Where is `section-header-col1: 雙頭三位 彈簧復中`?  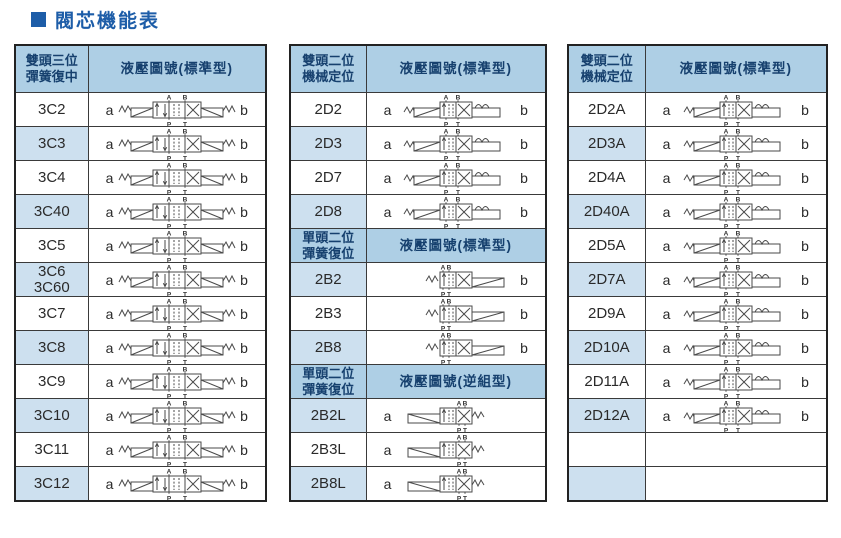
section-header-col1: 雙頭三位 彈簧復中 is located at coordinates (51, 68).